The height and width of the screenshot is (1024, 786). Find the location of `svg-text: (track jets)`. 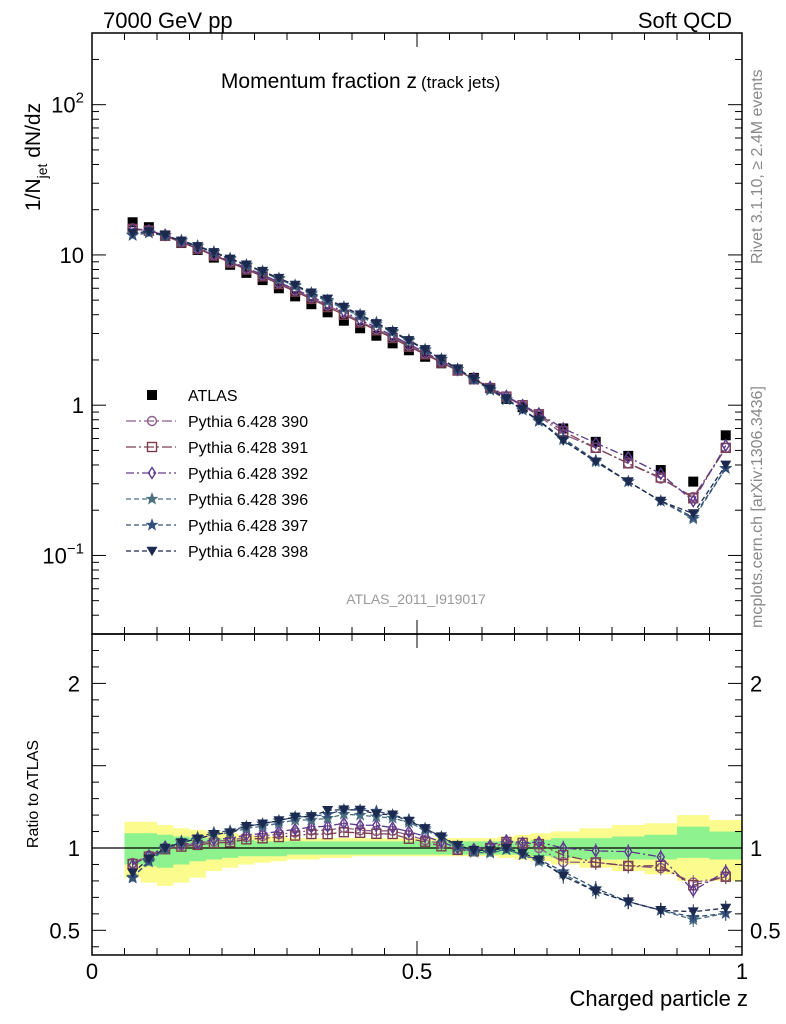

svg-text: (track jets) is located at coordinates (460, 82).